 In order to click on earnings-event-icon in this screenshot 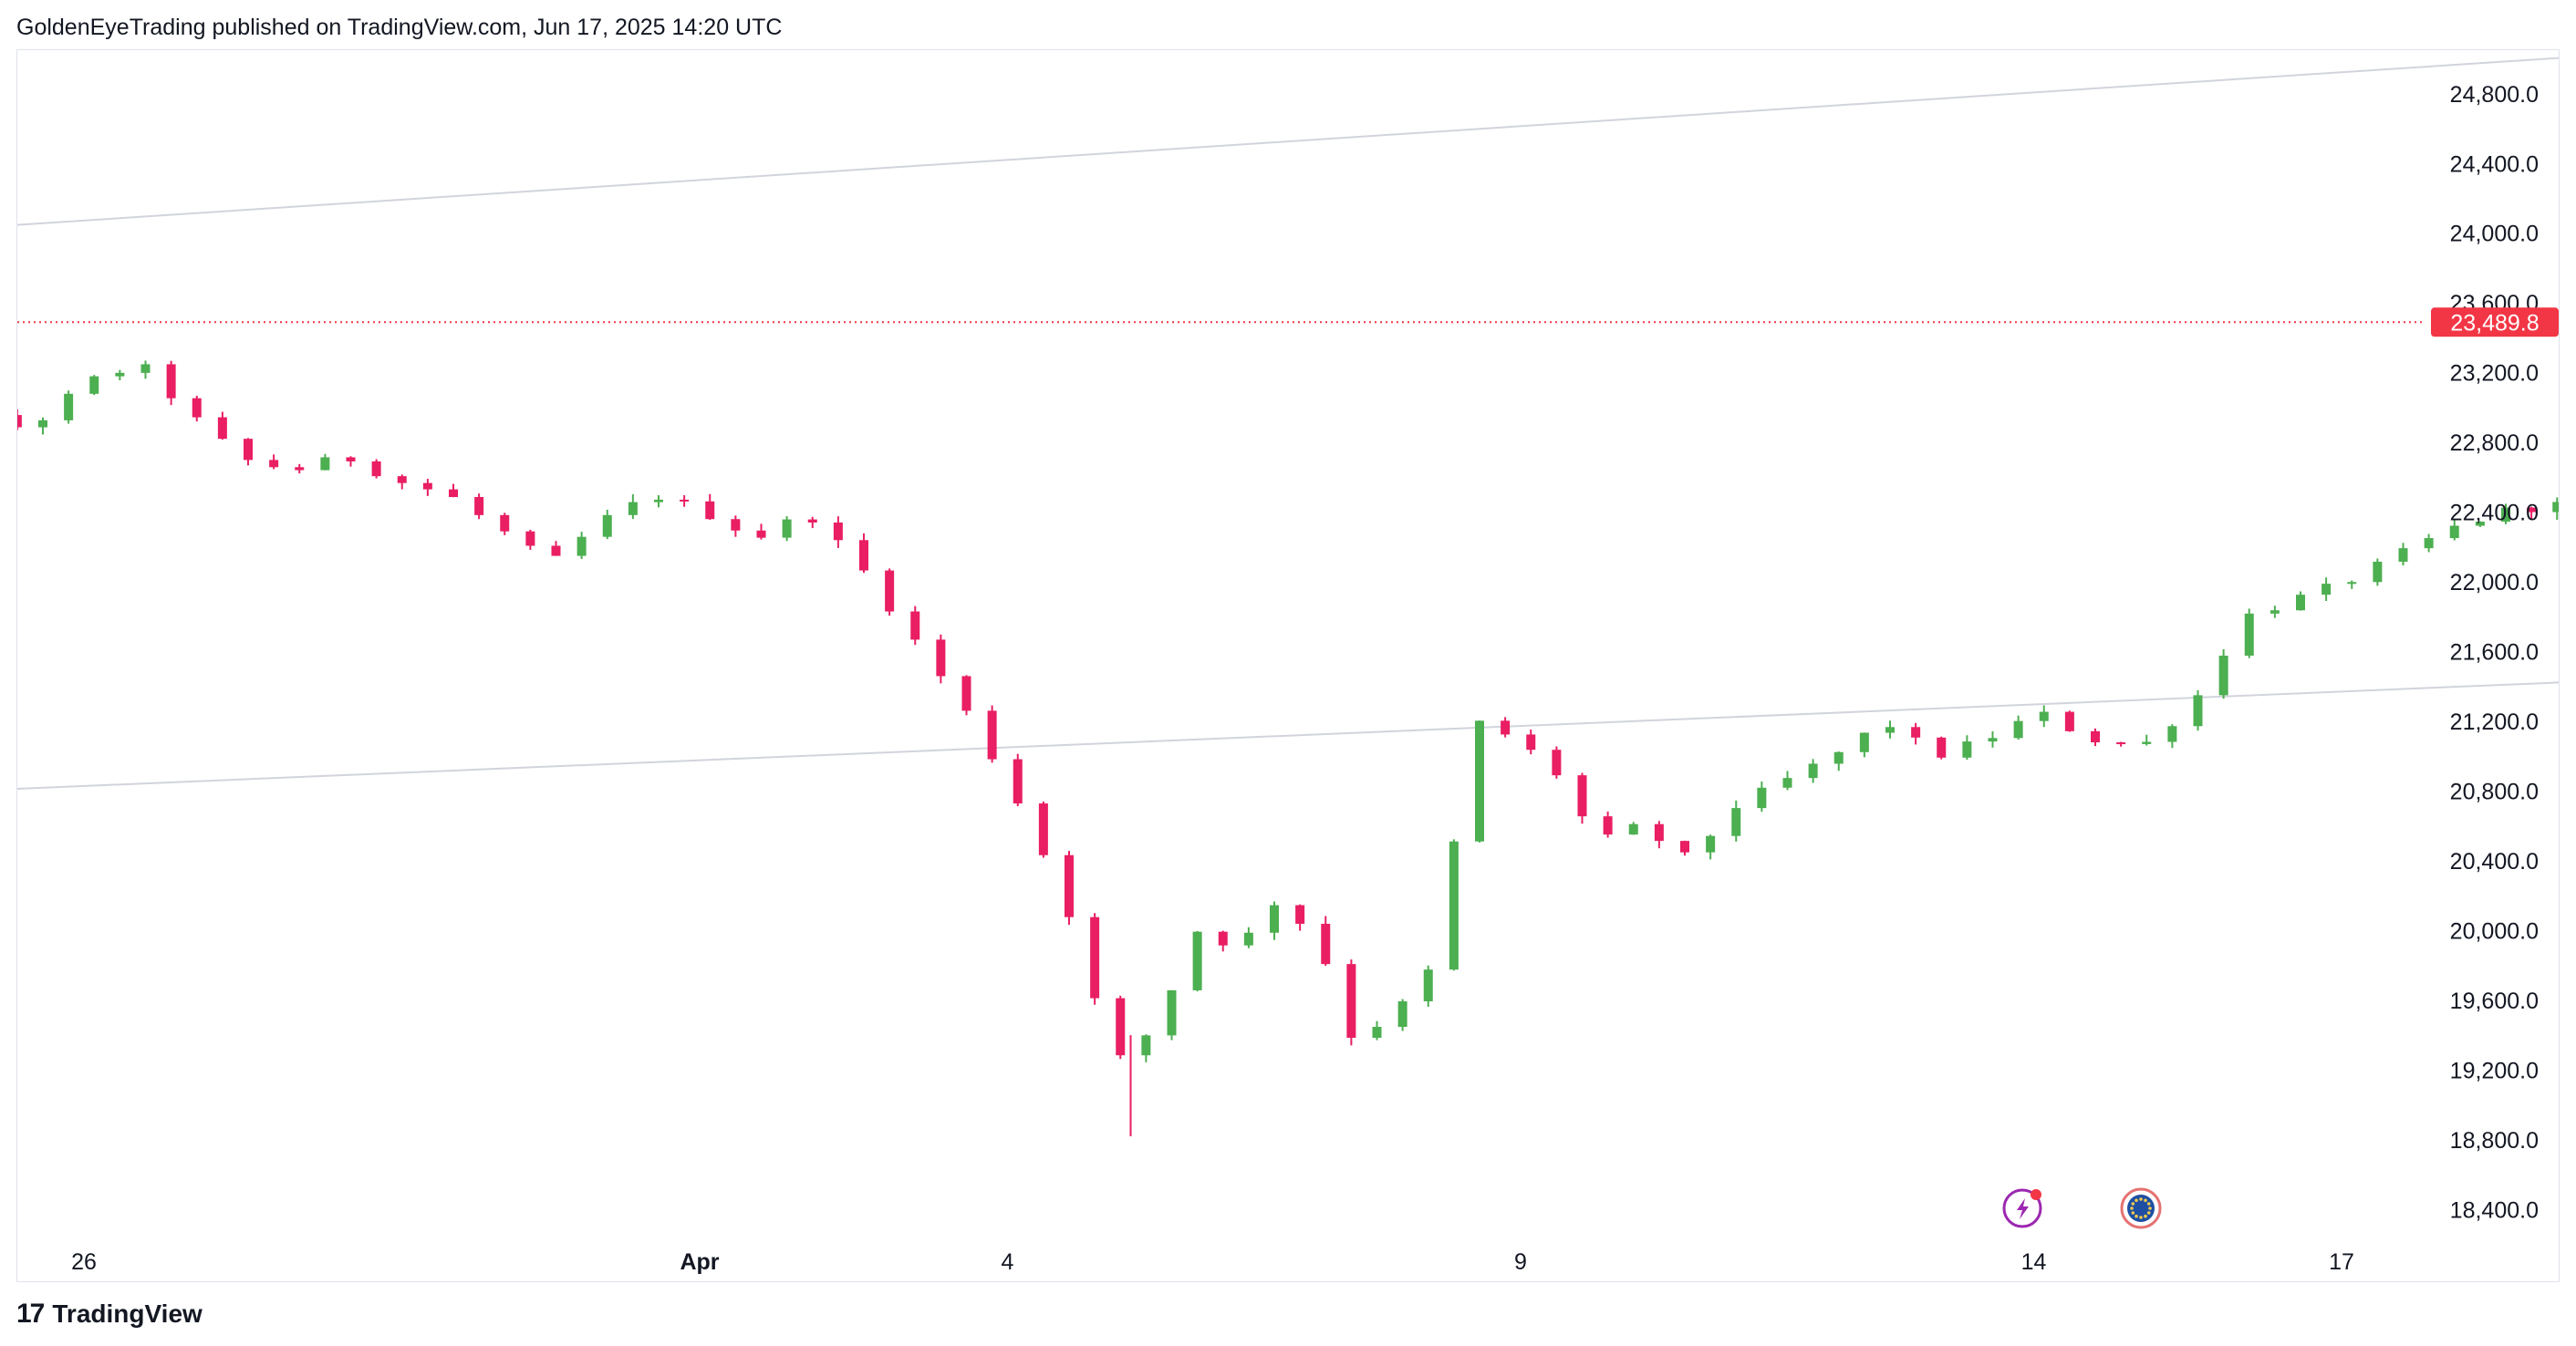, I will do `click(2022, 1208)`.